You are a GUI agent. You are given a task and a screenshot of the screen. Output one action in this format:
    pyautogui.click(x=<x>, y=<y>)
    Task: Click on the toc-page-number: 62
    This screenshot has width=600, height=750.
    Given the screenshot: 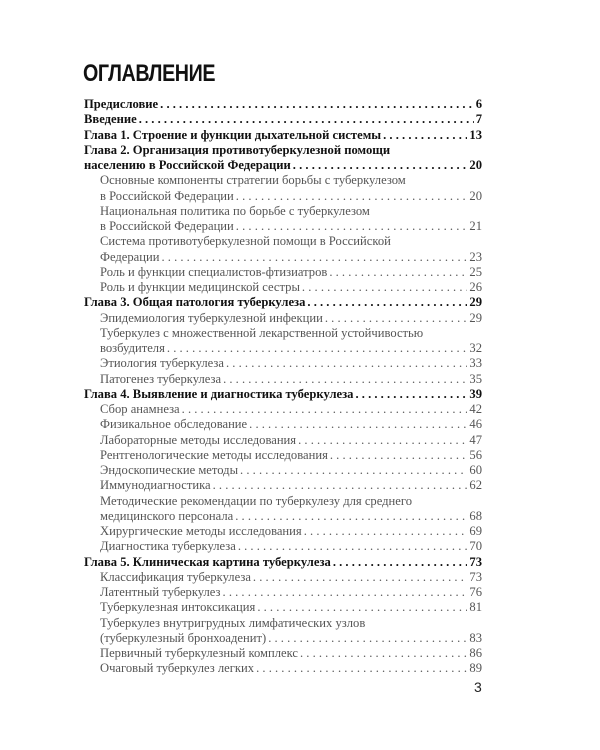 What is the action you would take?
    pyautogui.click(x=475, y=485)
    